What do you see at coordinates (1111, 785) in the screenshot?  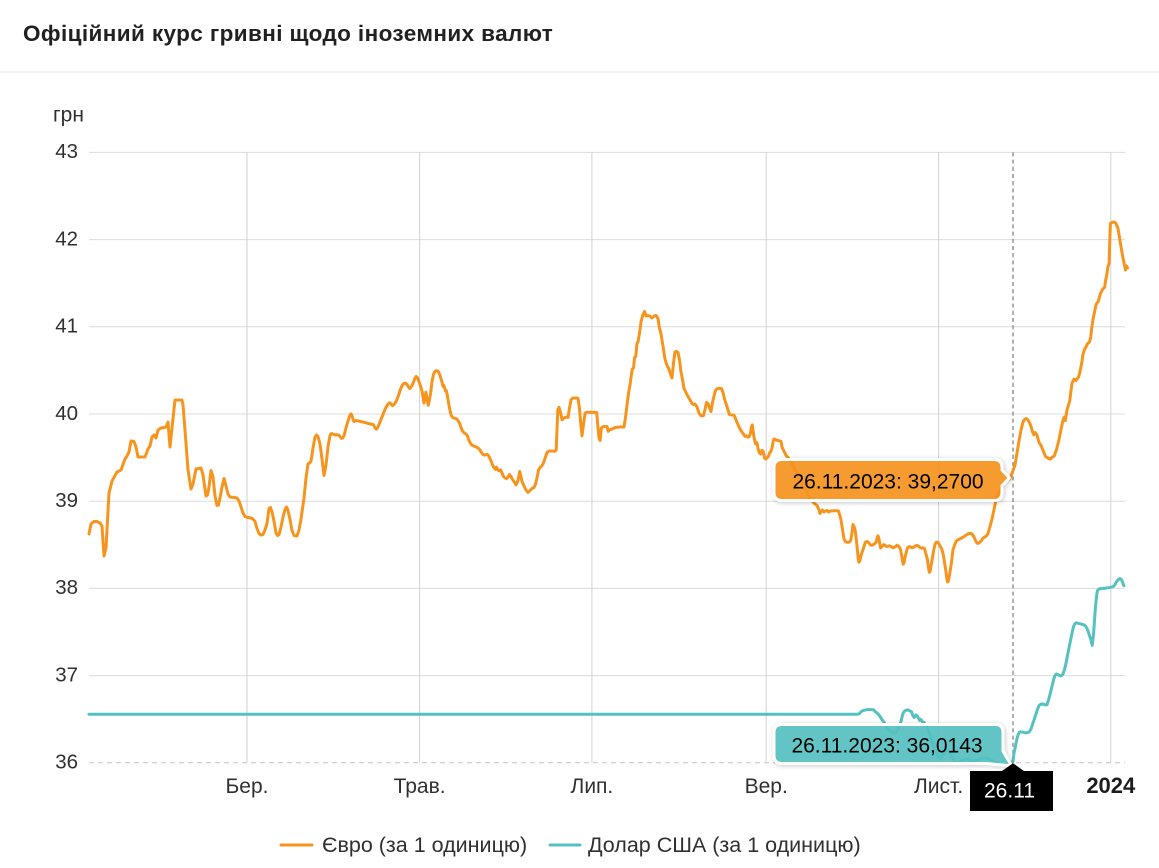 I see `svg-text: 2024` at bounding box center [1111, 785].